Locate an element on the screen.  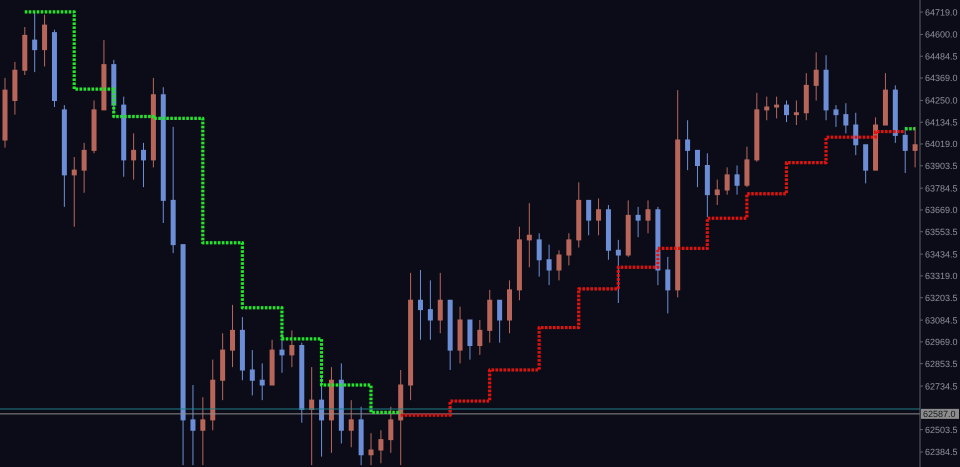
y-tick-label: 63903.5 is located at coordinates (941, 165).